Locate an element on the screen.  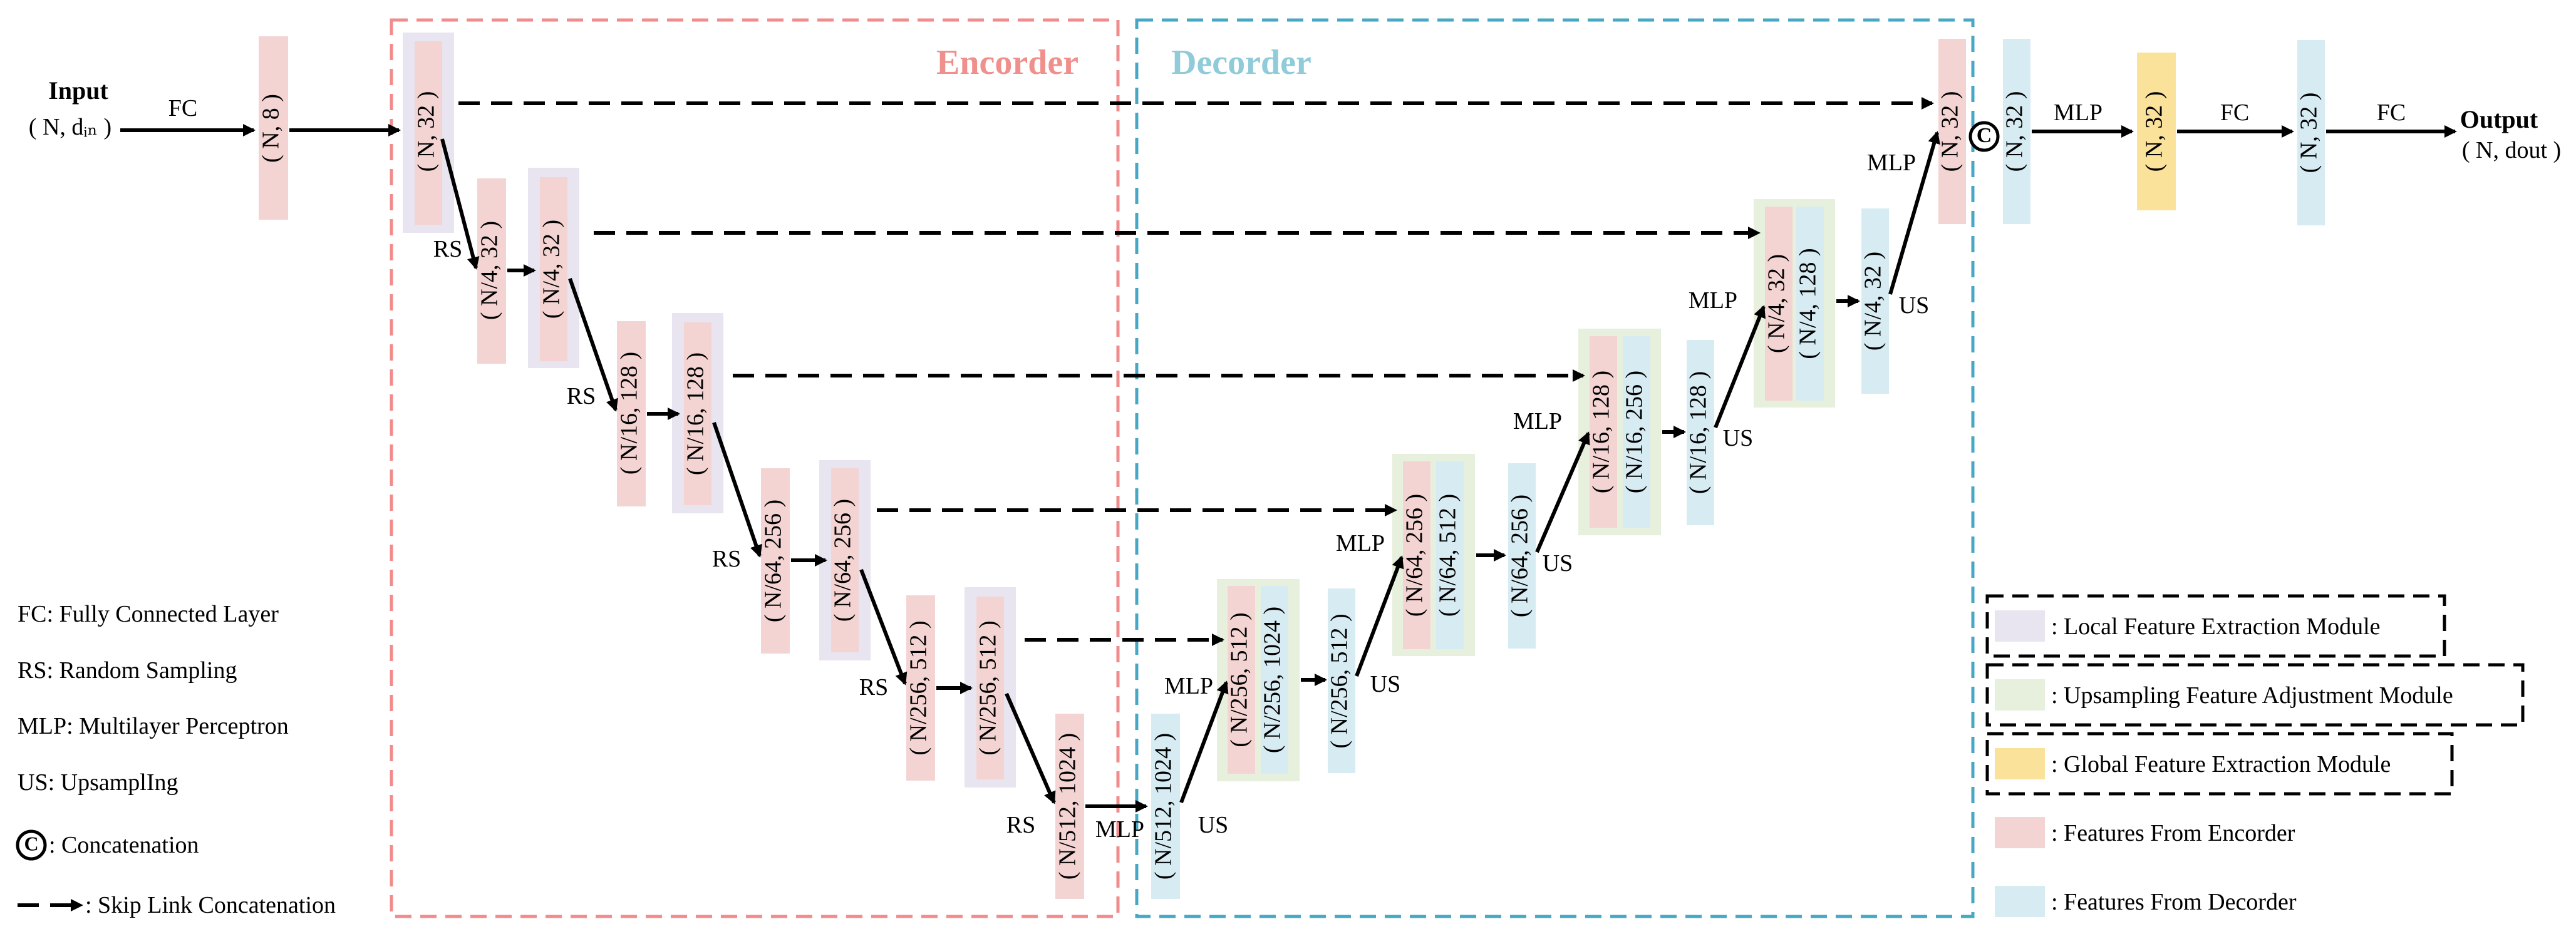
op-us-5: US is located at coordinates (1914, 305).